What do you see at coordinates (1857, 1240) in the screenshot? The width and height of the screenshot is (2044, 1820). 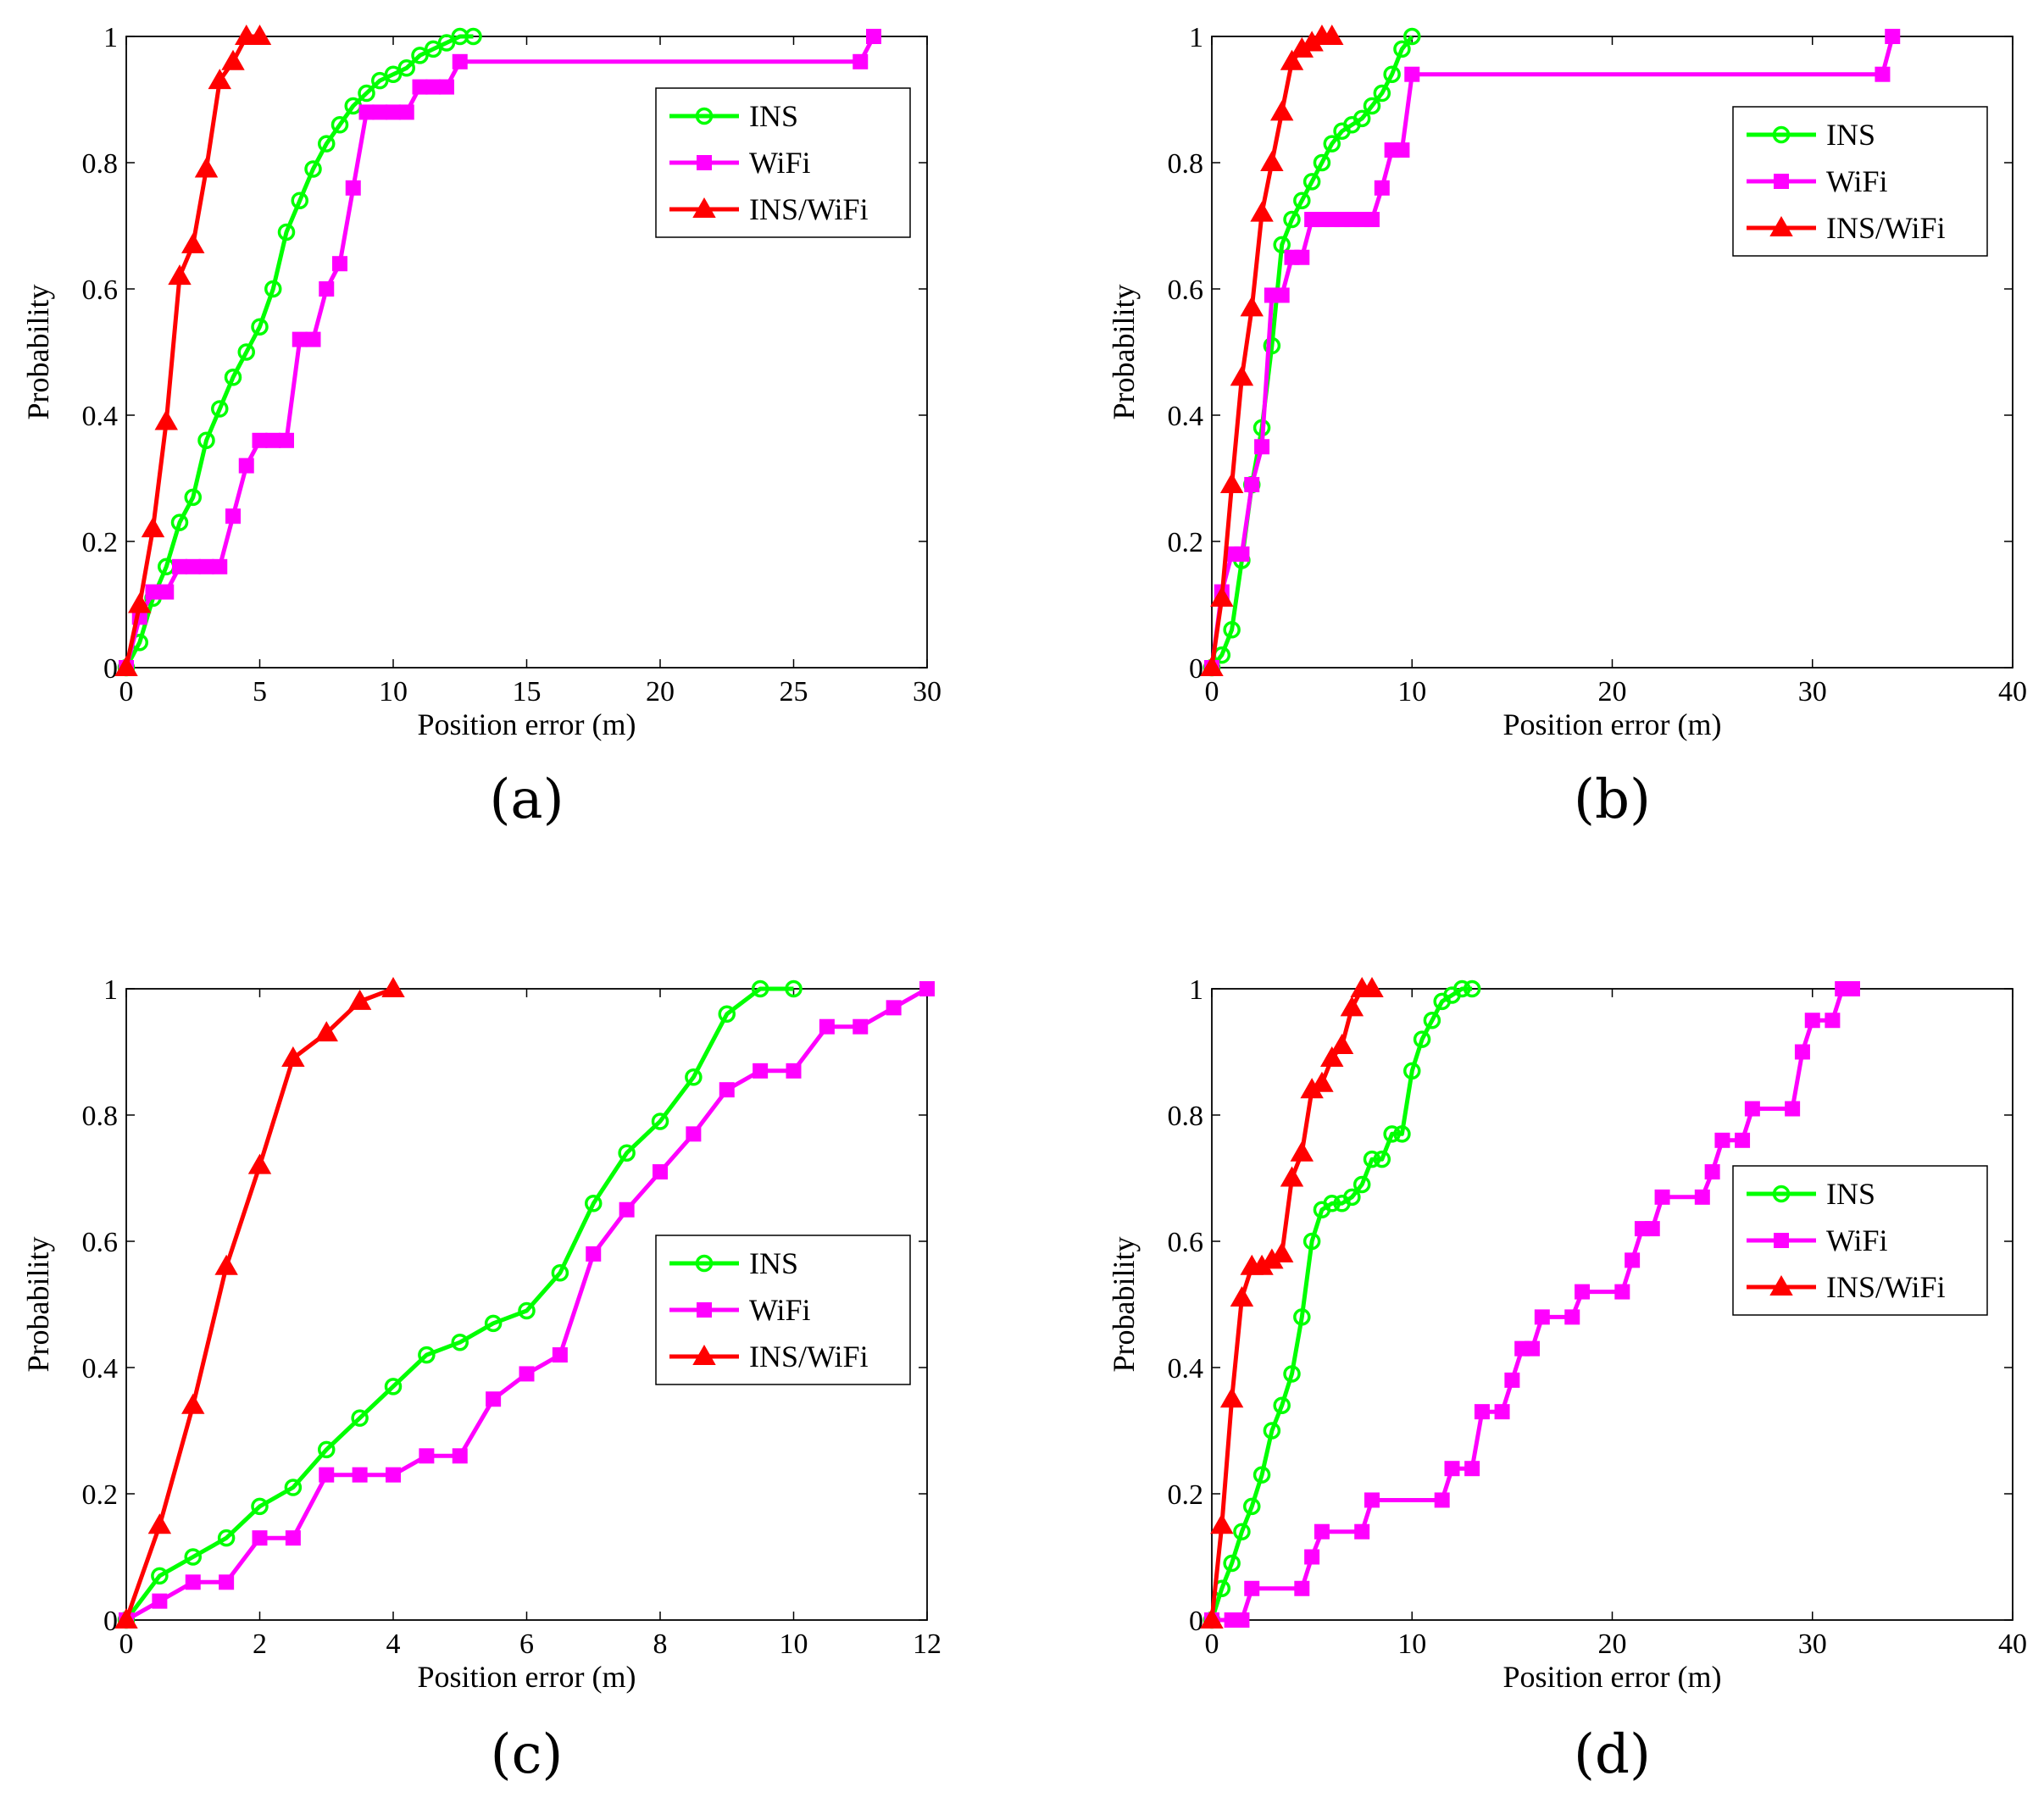 I see `legend-label: WiFi` at bounding box center [1857, 1240].